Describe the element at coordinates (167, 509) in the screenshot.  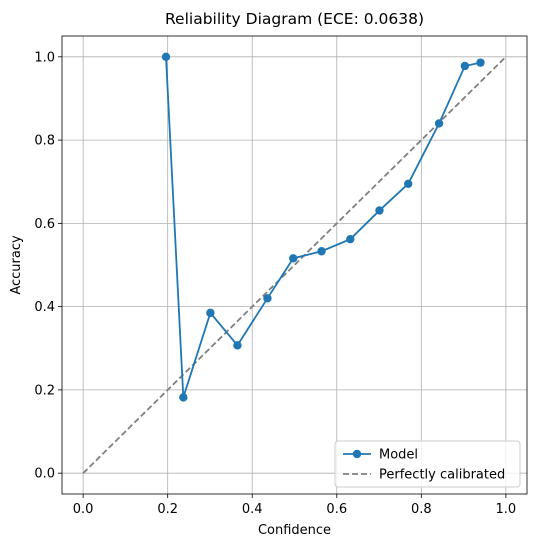
I see `x-tick-label-1: 0.2` at that location.